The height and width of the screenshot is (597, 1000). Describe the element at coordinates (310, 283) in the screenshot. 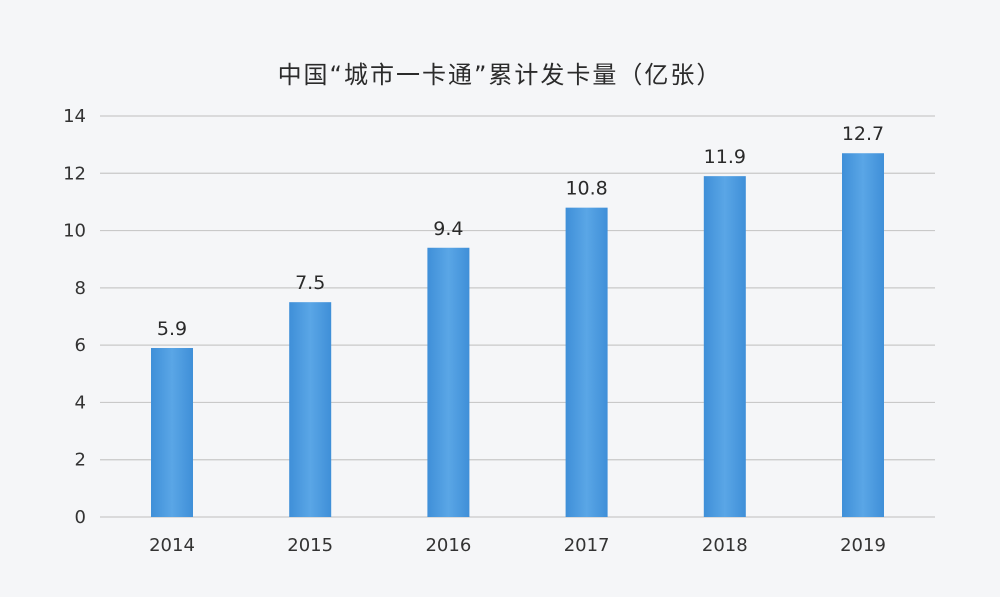

I see `data-label-2015: 7.5` at that location.